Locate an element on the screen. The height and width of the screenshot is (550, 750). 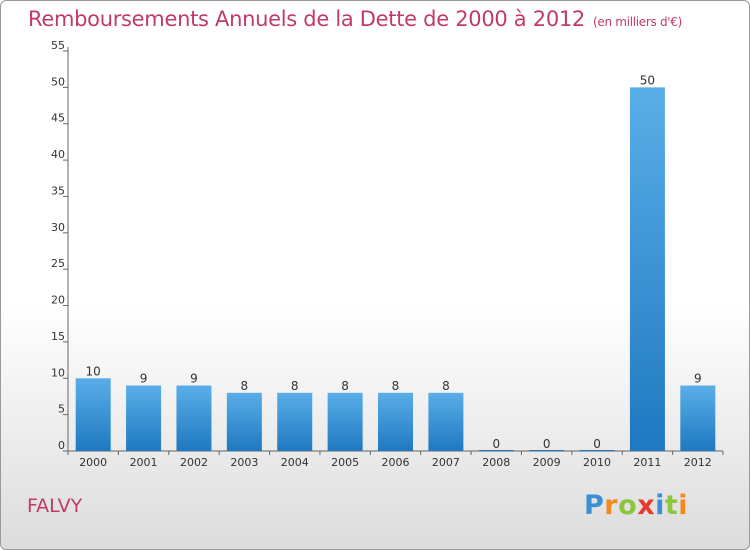
x-tick-label: 2011 is located at coordinates (647, 462).